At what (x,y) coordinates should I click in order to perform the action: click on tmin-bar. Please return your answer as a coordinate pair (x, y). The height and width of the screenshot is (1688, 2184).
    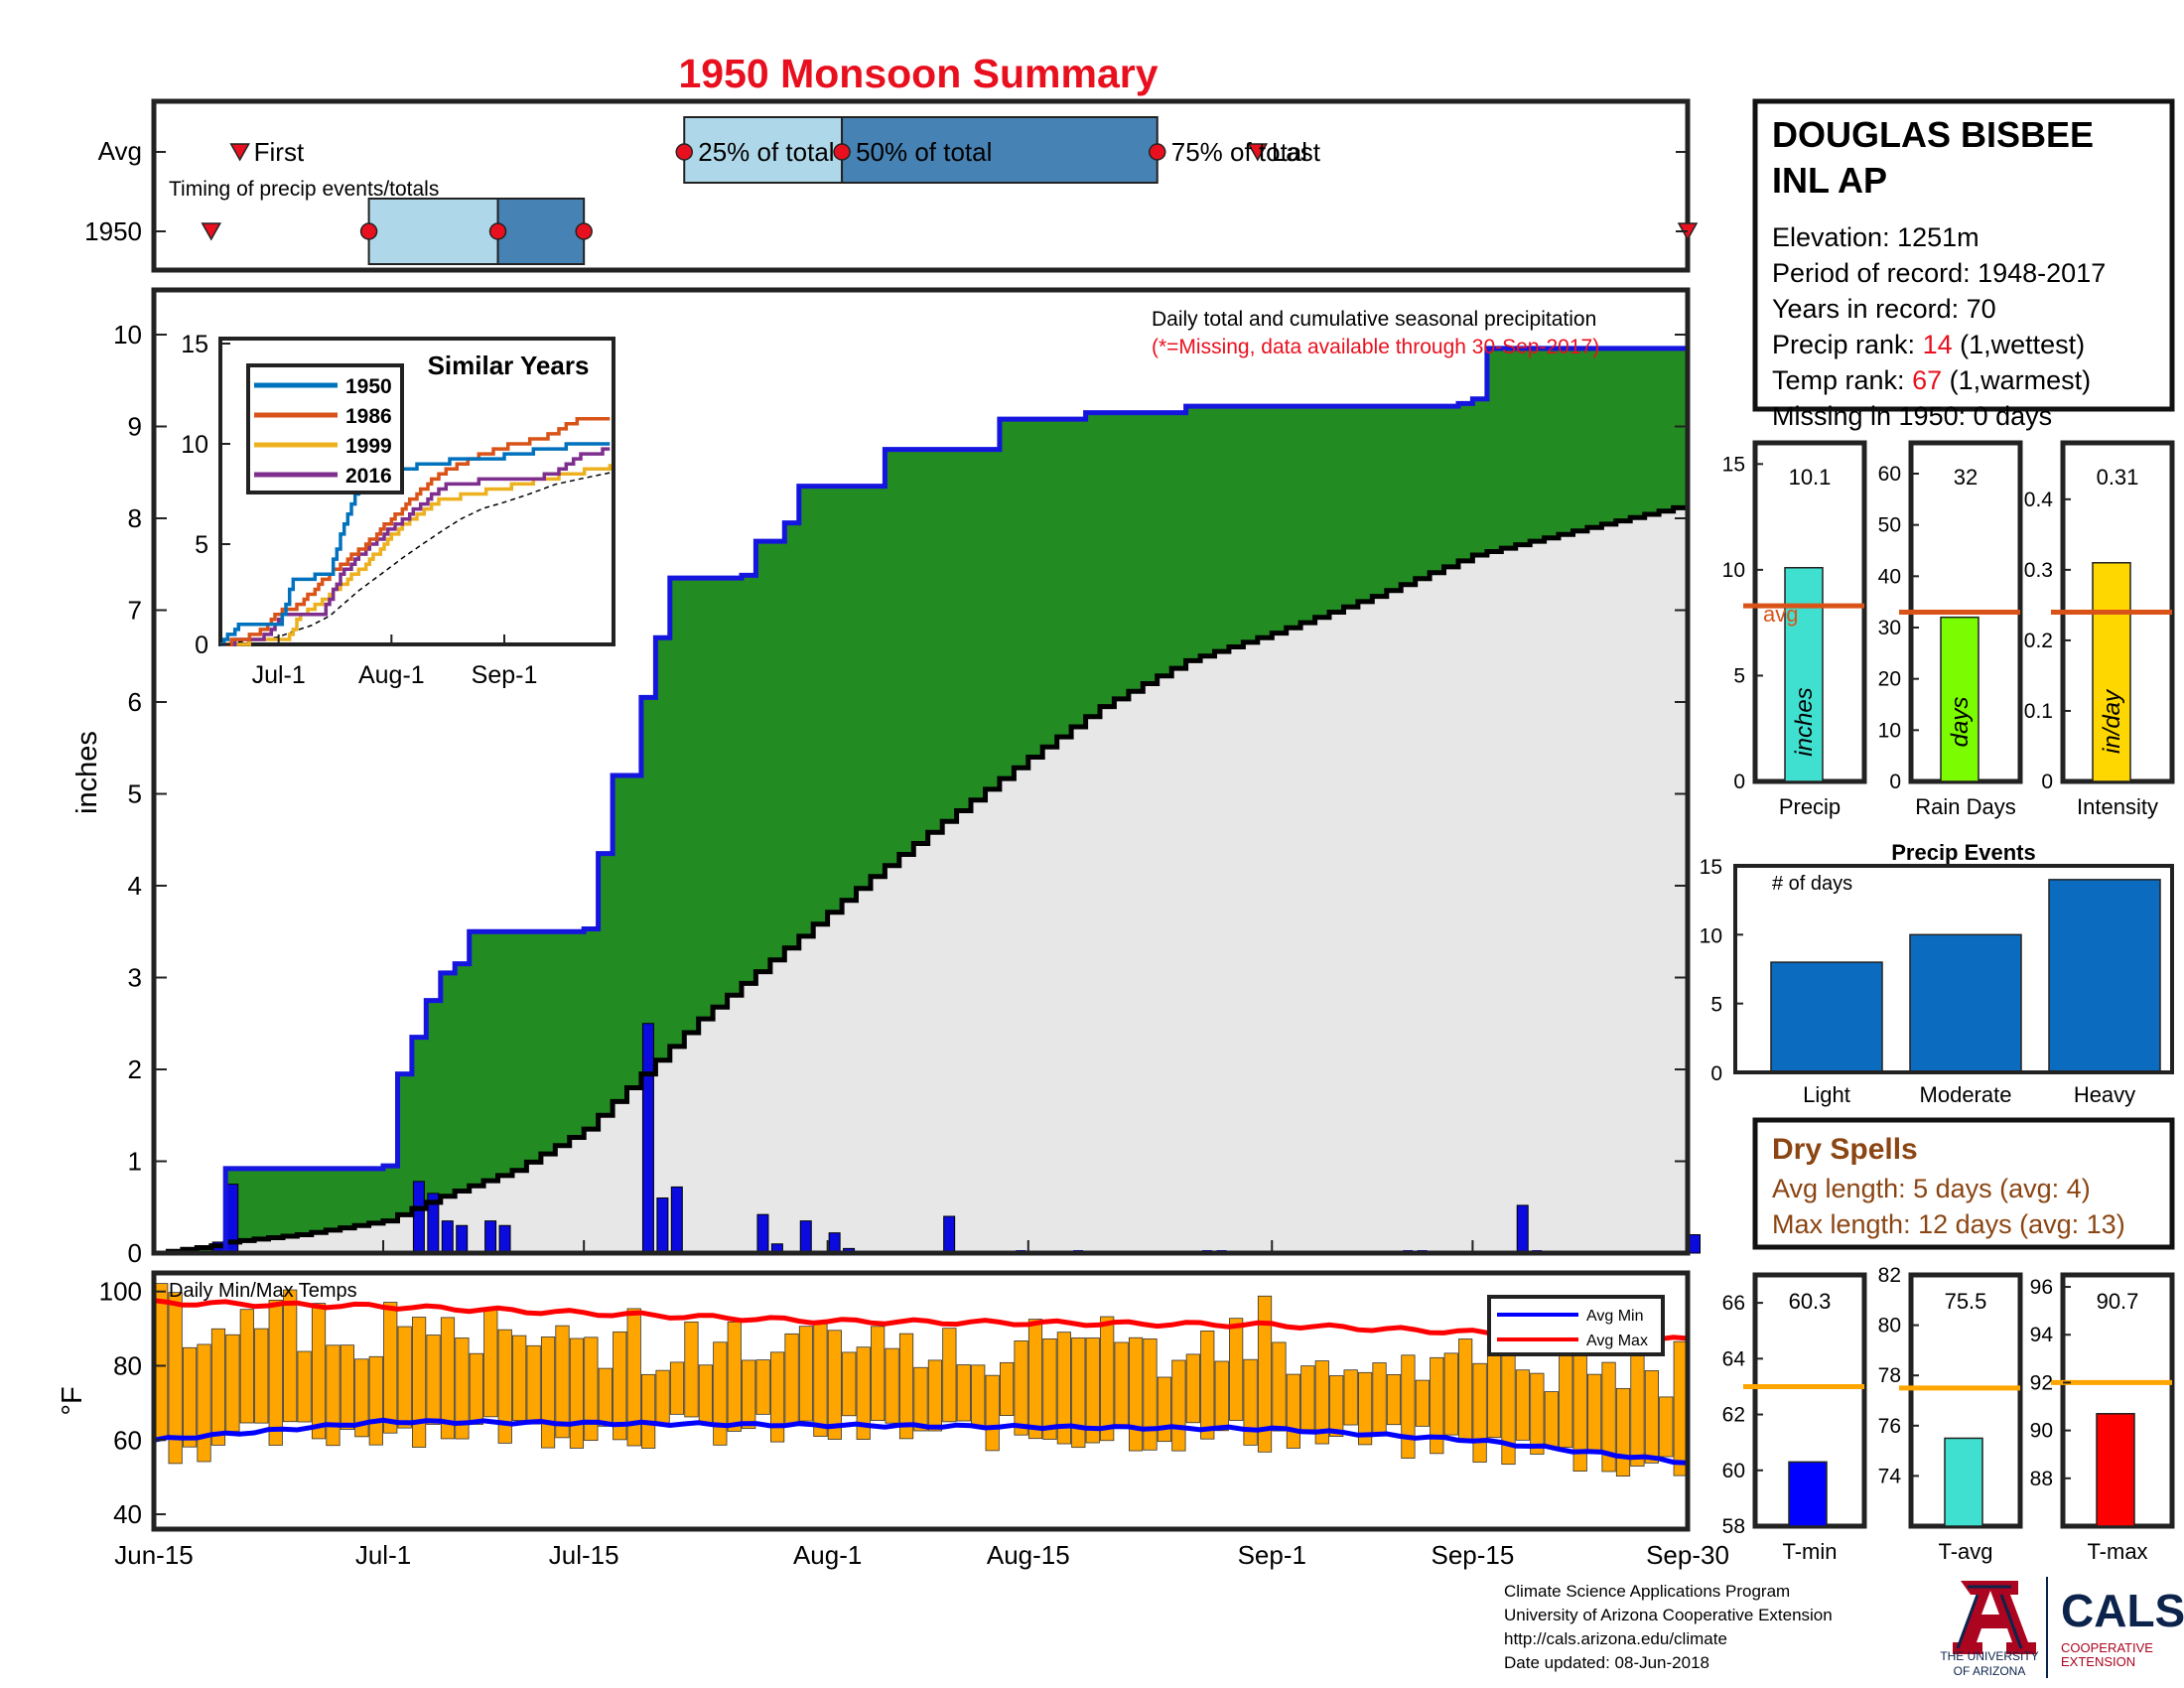
    Looking at the image, I should click on (1808, 1494).